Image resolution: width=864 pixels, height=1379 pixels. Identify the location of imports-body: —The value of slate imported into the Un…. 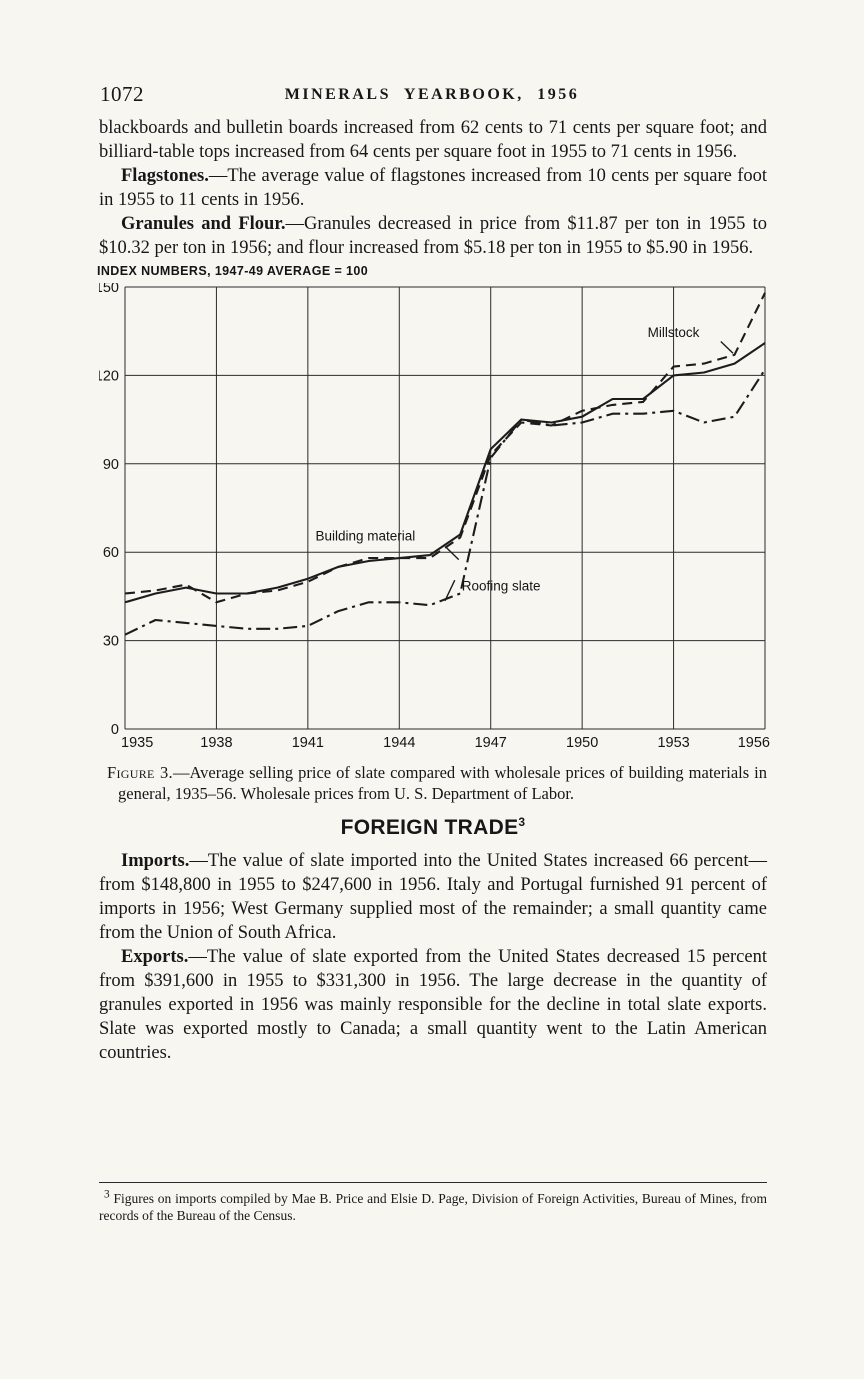
(433, 897).